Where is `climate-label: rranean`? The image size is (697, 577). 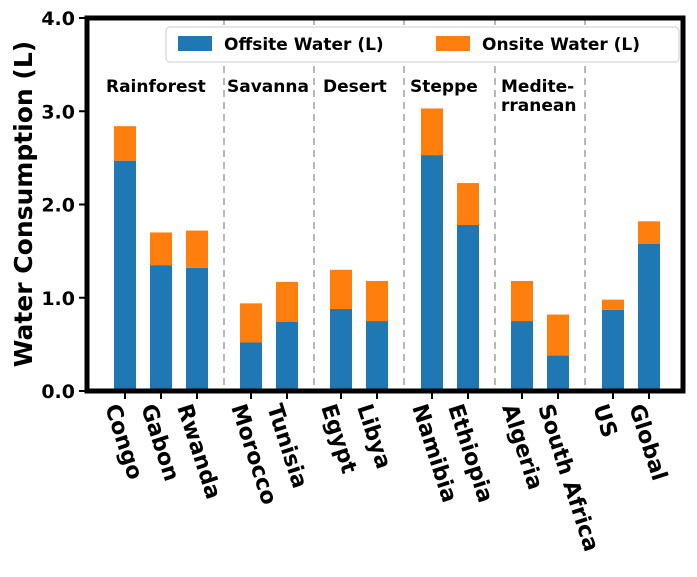
climate-label: rranean is located at coordinates (538, 106).